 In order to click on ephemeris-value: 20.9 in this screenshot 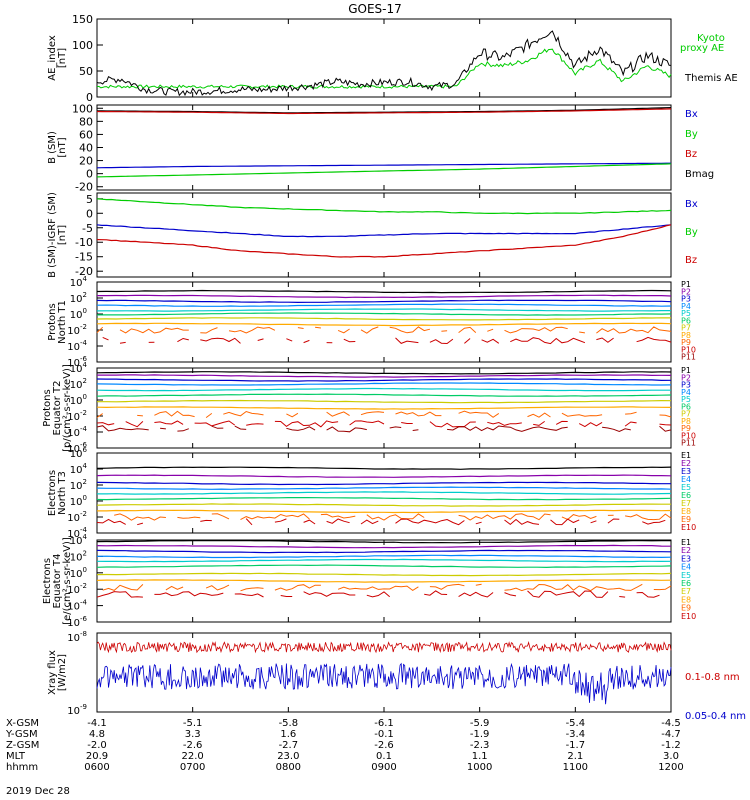, I will do `click(97, 756)`.